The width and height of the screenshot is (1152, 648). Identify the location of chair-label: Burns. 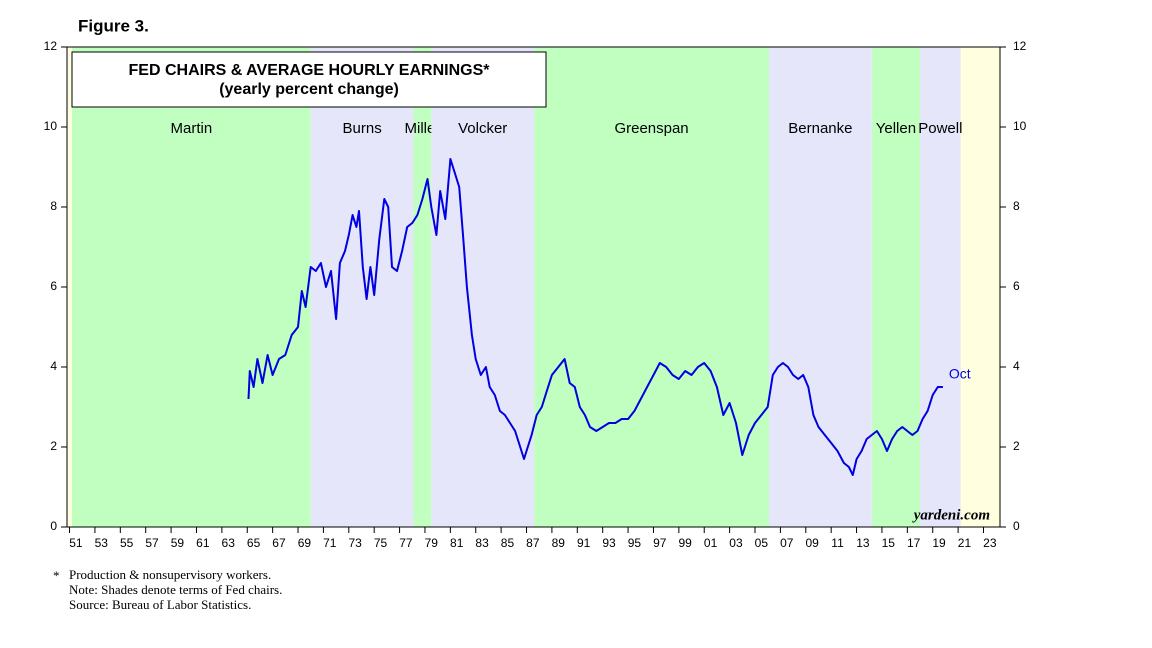
(362, 128).